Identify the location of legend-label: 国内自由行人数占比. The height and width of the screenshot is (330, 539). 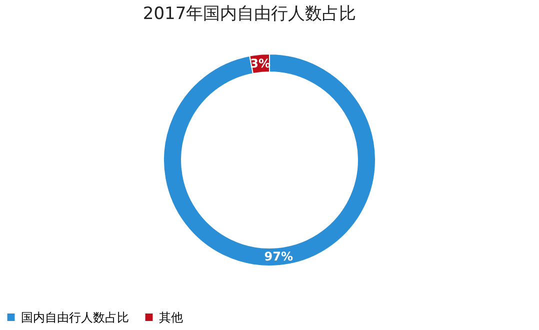
(75, 317).